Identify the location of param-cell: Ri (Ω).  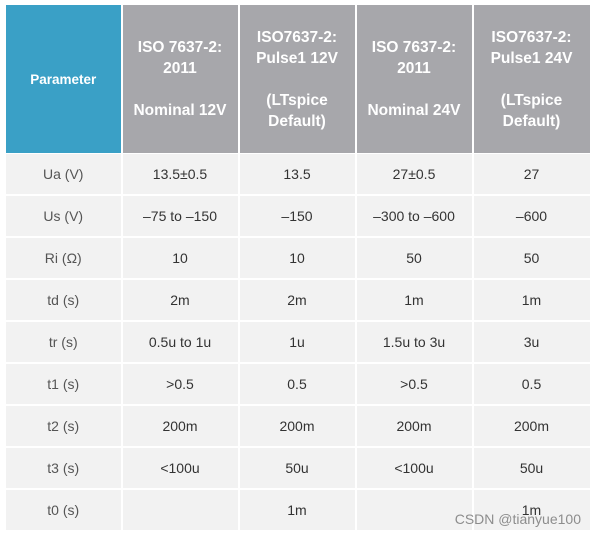
(64, 258).